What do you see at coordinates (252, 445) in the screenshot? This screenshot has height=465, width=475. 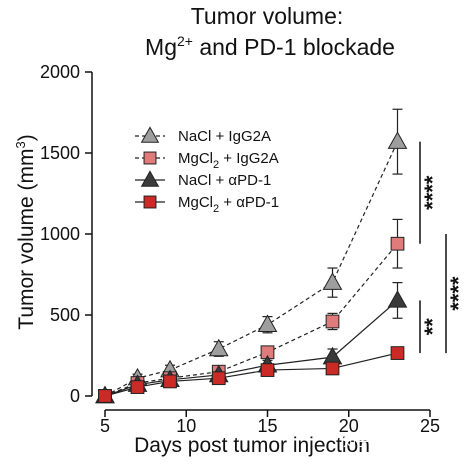 I see `x-axis-label: Days post tumor injection` at bounding box center [252, 445].